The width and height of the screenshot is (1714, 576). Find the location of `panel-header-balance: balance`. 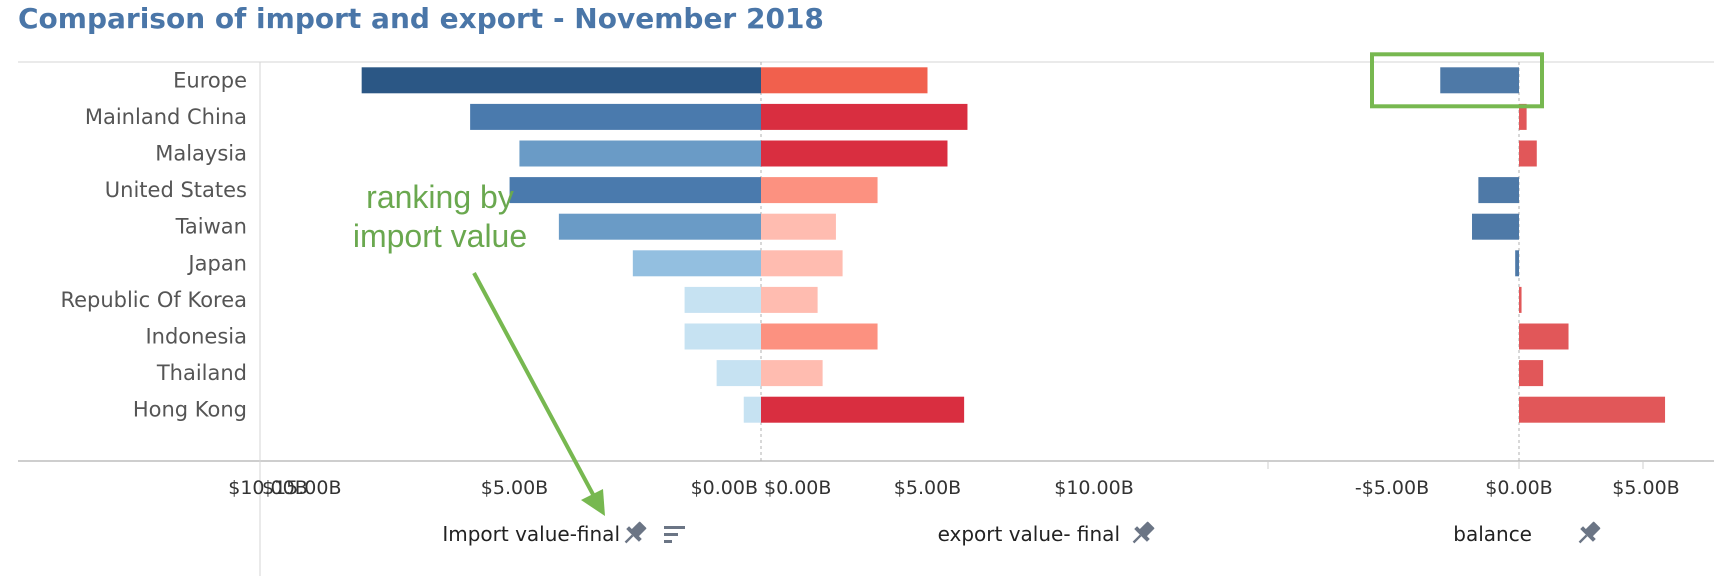

panel-header-balance: balance is located at coordinates (1492, 534).